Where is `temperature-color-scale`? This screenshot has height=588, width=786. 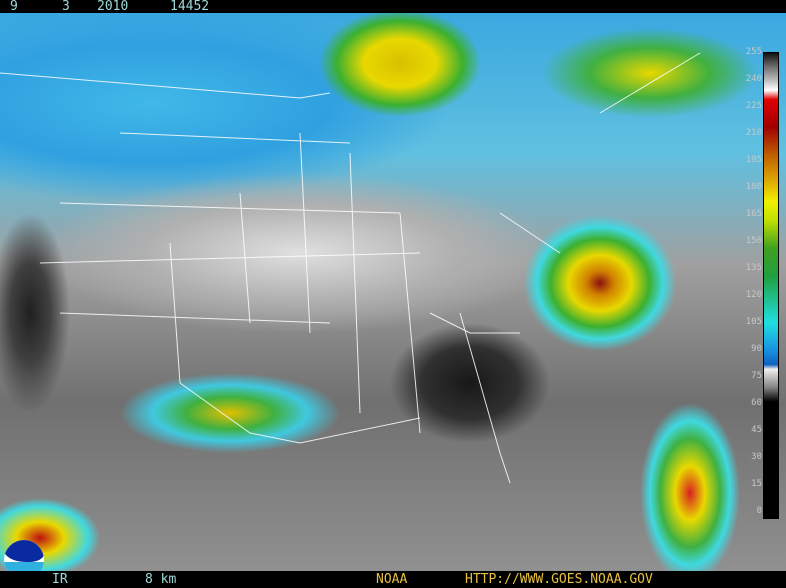
temperature-color-scale is located at coordinates (771, 285).